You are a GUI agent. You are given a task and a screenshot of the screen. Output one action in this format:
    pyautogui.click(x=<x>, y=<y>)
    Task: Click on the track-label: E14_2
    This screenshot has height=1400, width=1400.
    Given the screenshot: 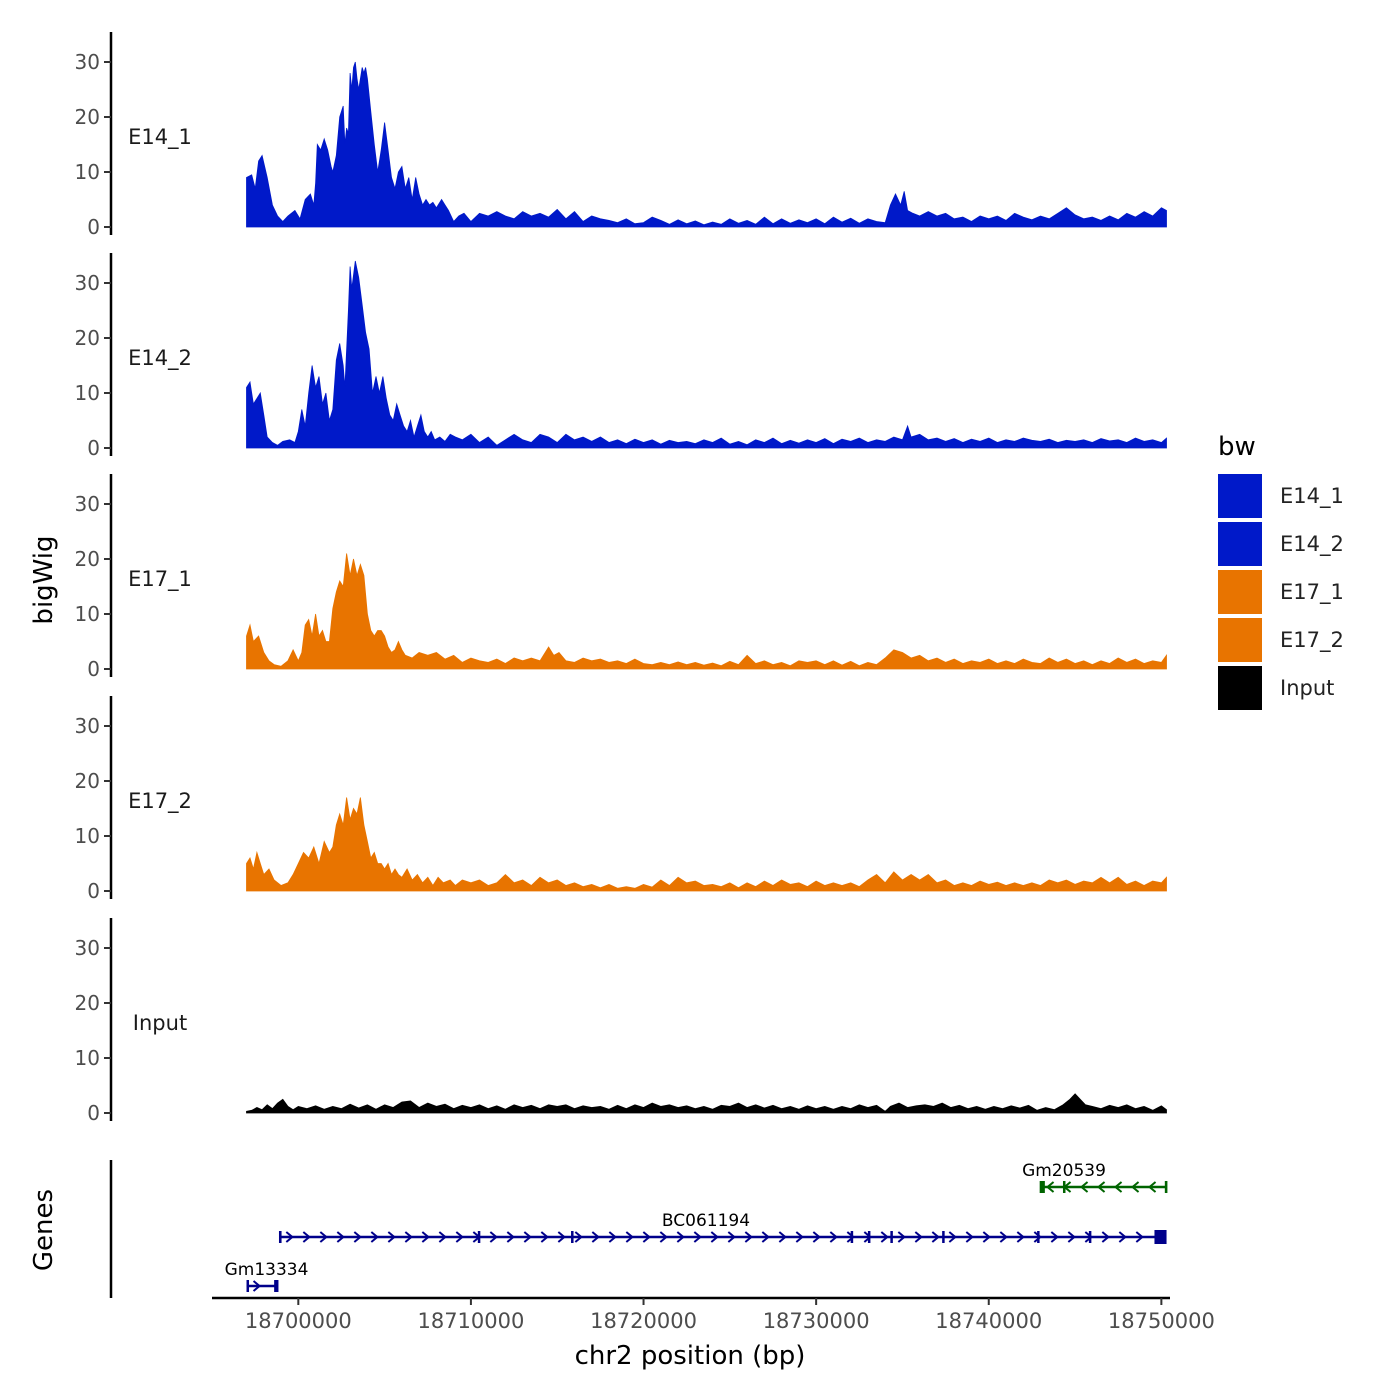 What is the action you would take?
    pyautogui.click(x=160, y=358)
    